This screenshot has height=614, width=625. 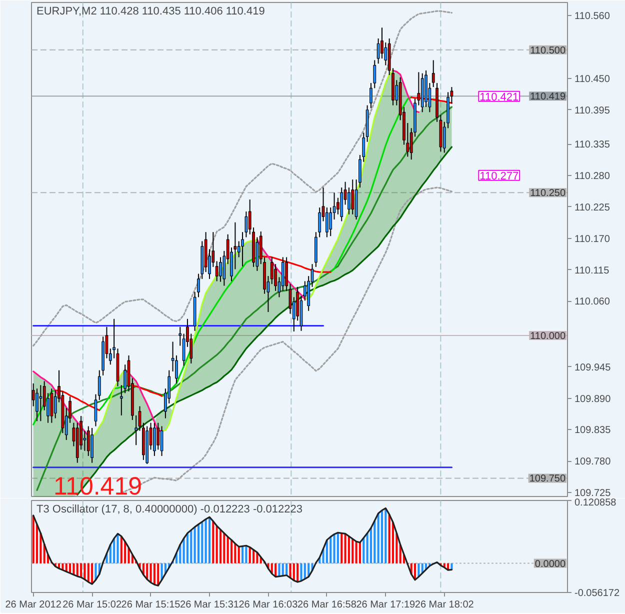 What do you see at coordinates (444, 605) in the screenshot?
I see `x-tick-label: 26 Mar 18:02` at bounding box center [444, 605].